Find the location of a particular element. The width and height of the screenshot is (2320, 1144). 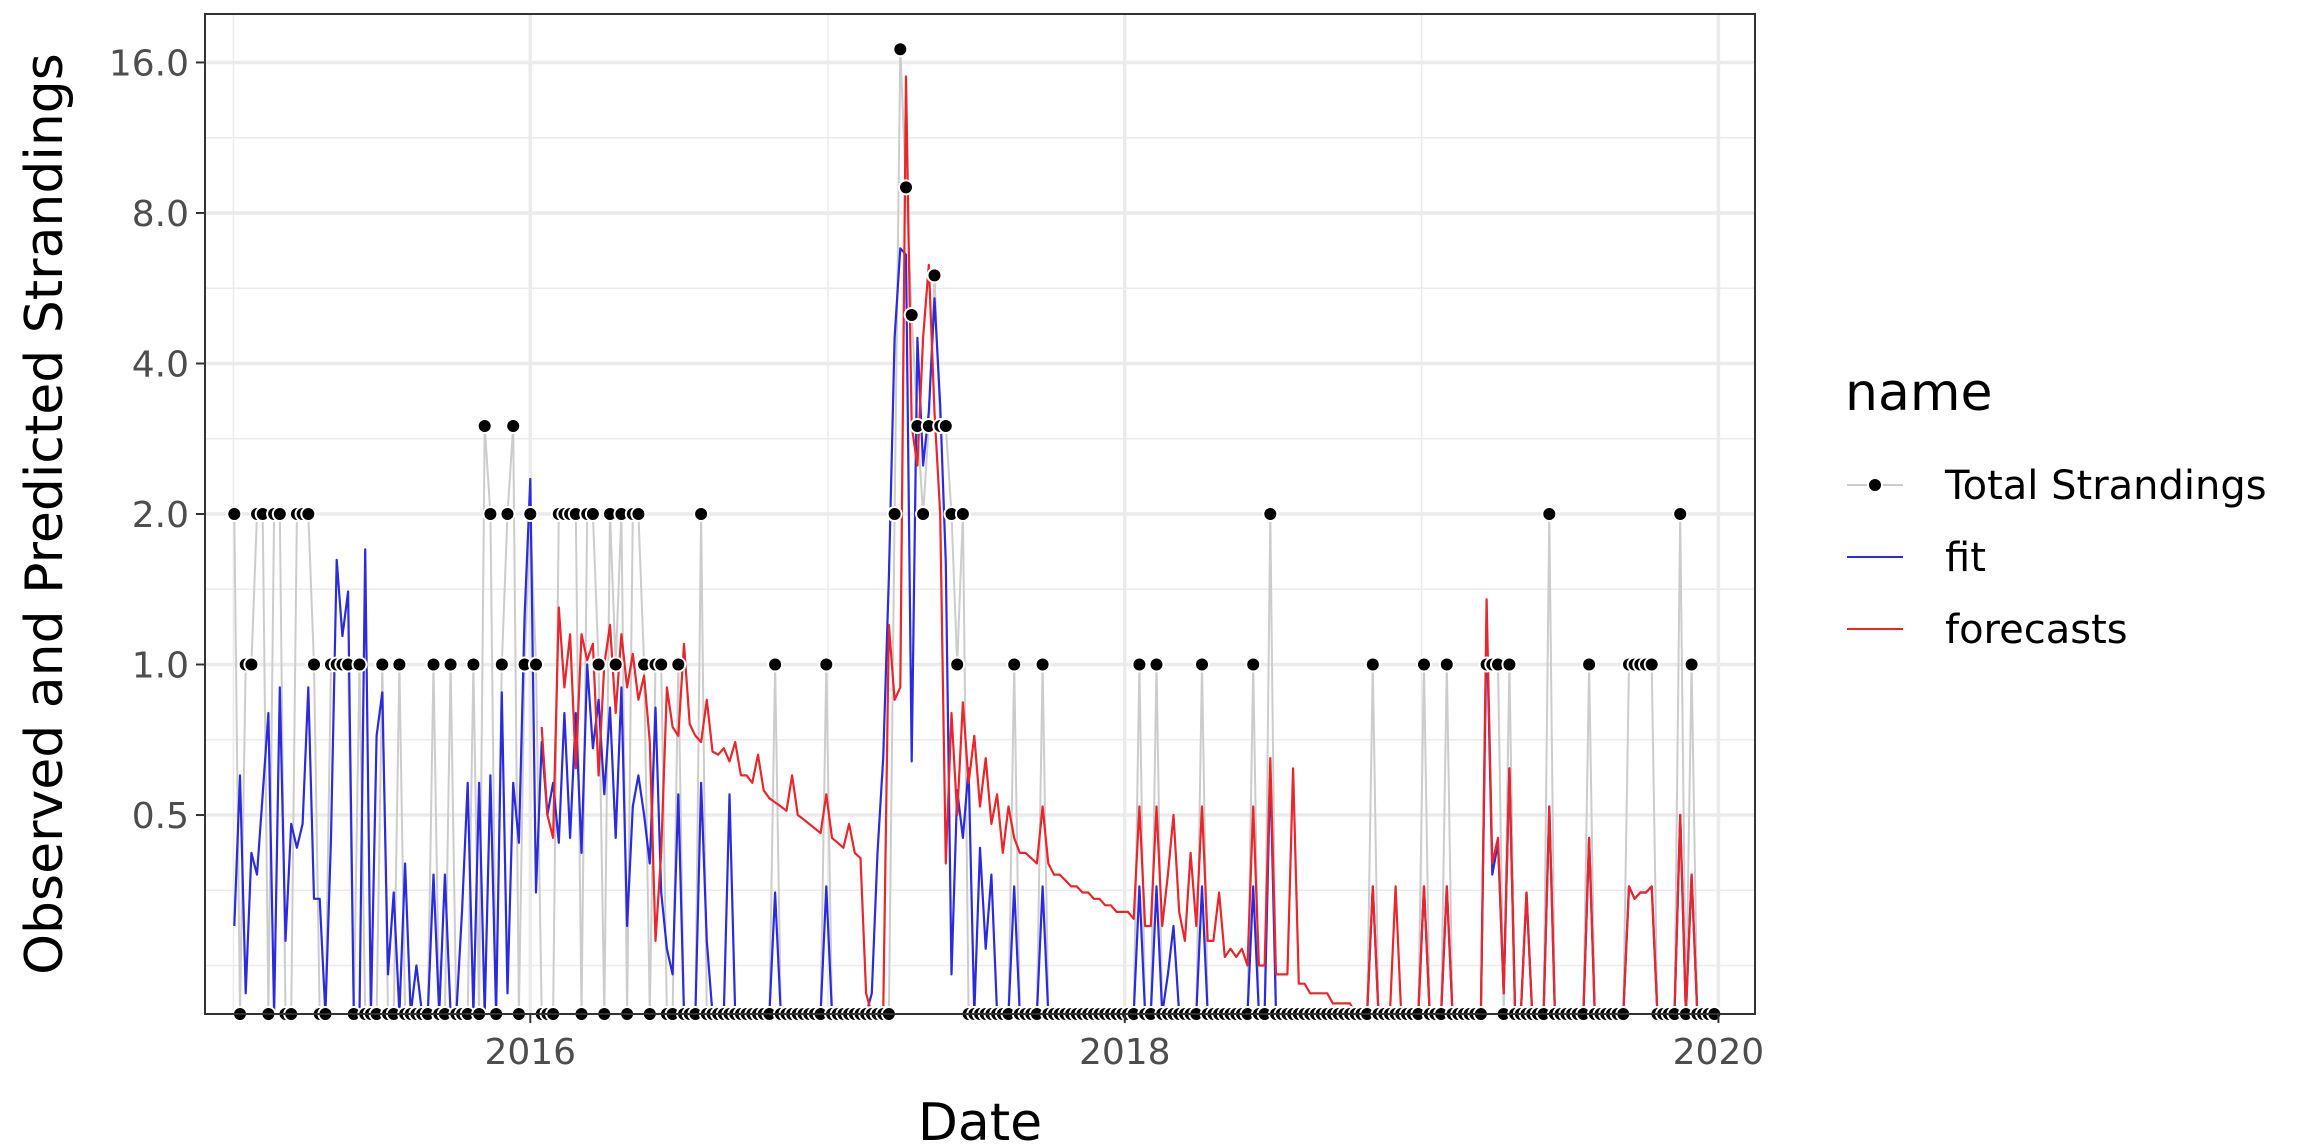

legend-item-fit: fit is located at coordinates (1916, 558).